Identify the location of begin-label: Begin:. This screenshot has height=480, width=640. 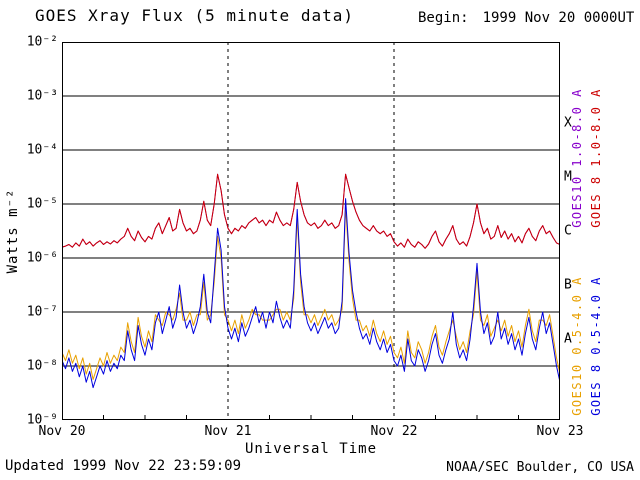
(443, 18).